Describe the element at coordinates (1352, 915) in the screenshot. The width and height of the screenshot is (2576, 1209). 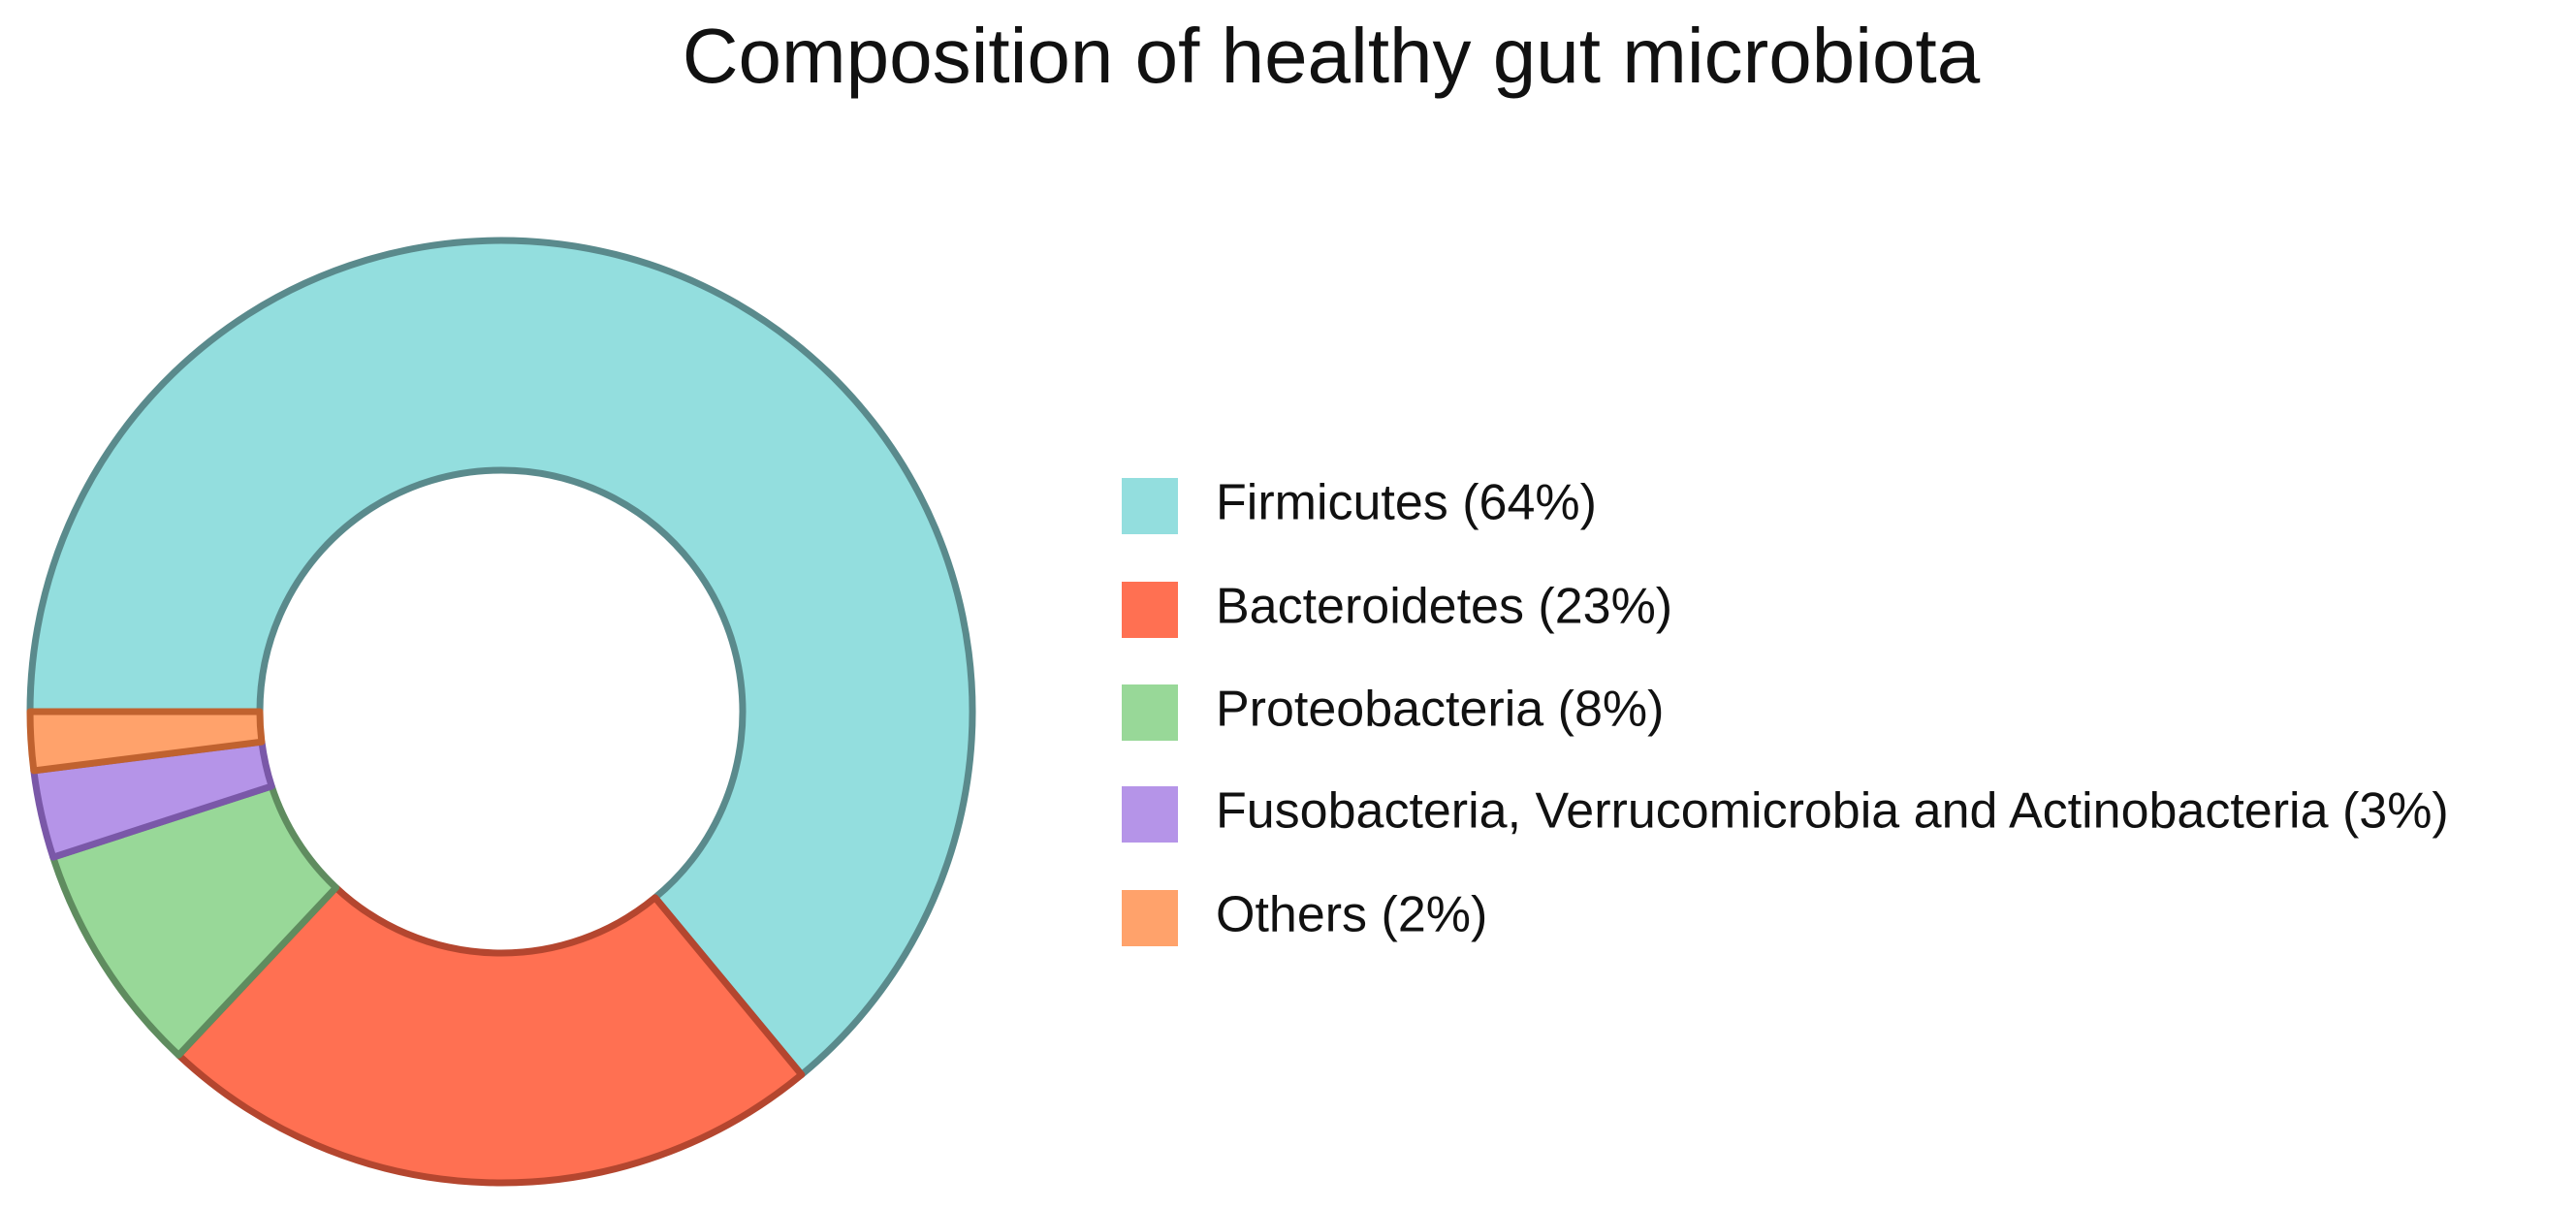
I see `legend-label: Others (2%)` at that location.